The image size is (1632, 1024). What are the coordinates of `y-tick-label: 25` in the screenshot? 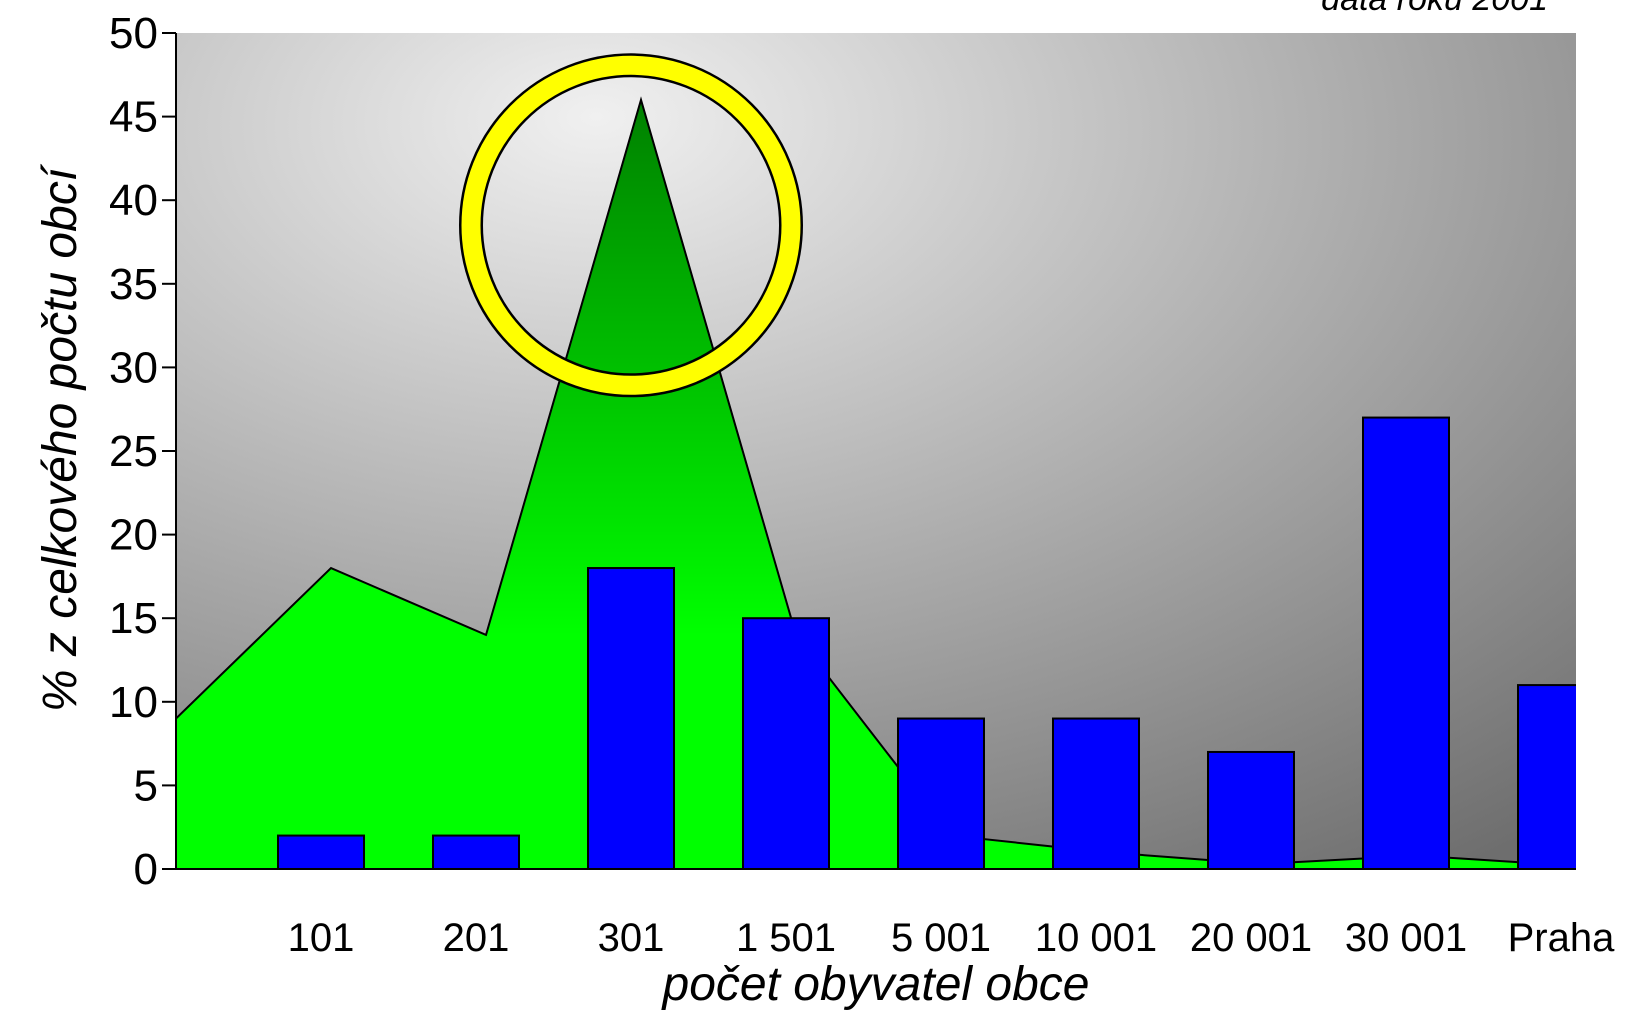 It's located at (133, 451).